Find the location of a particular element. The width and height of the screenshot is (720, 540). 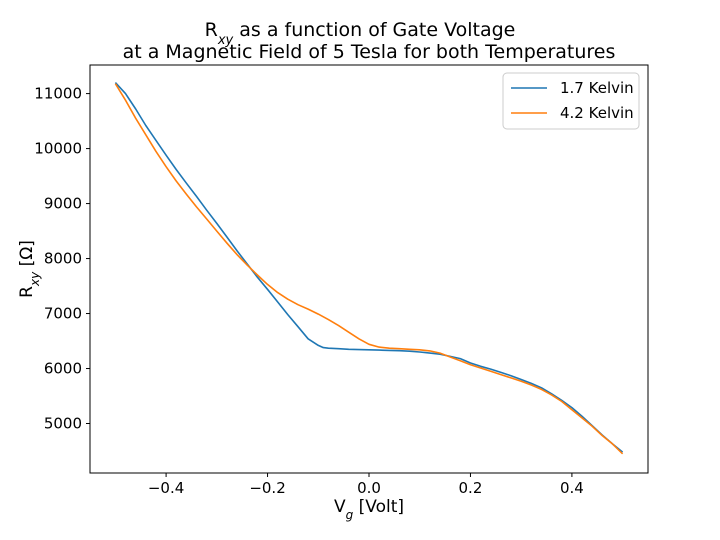

y-tick-label: 6000 is located at coordinates (63, 369).